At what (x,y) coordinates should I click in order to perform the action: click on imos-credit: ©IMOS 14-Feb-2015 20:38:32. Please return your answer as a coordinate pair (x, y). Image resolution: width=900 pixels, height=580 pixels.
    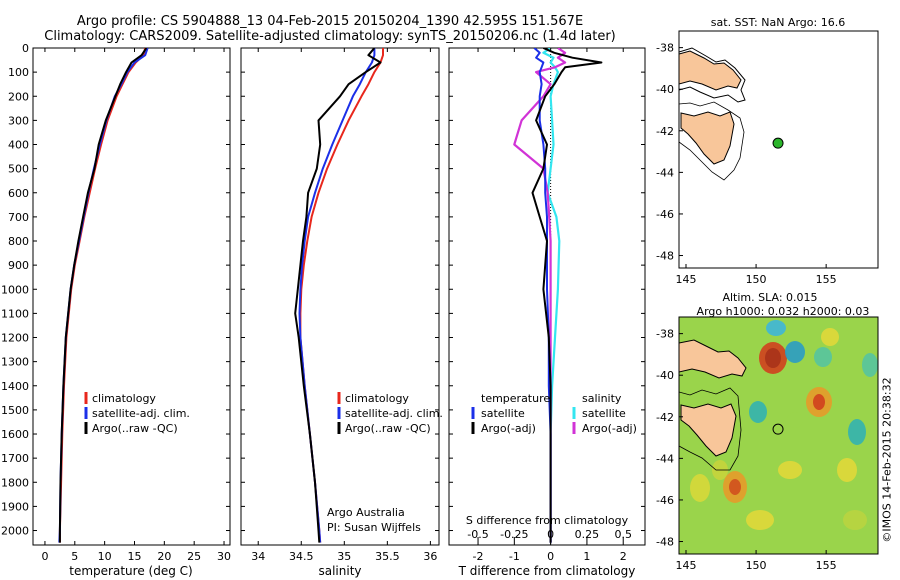
    Looking at the image, I should click on (887, 460).